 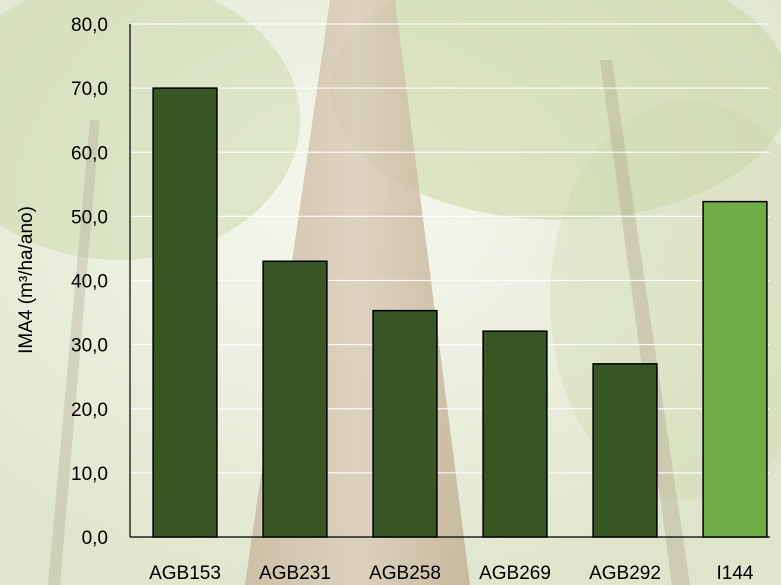 What do you see at coordinates (295, 573) in the screenshot?
I see `x-category-label: AGB231` at bounding box center [295, 573].